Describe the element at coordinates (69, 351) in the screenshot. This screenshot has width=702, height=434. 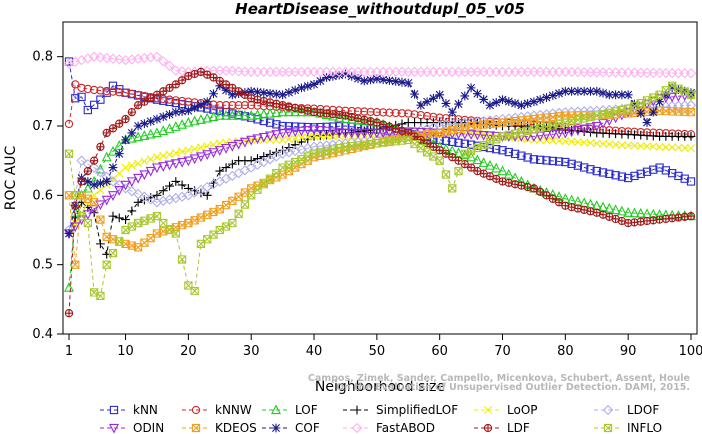
I see `x-tick-label-0: 1` at that location.